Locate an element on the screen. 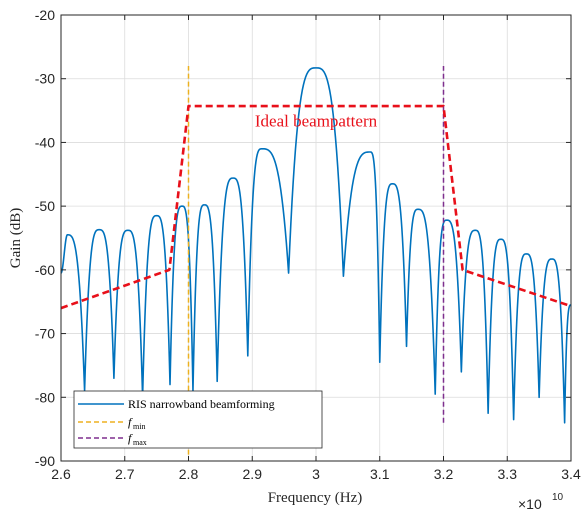 The height and width of the screenshot is (514, 582). legend-label-fmax: f is located at coordinates (130, 438).